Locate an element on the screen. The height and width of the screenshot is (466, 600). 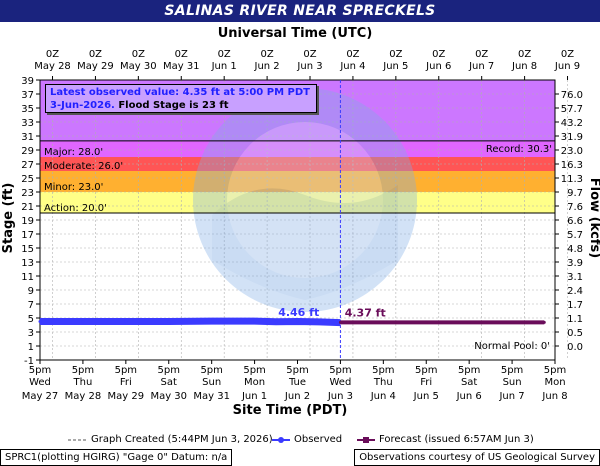
y-tick-label: -1 is located at coordinates (29, 361).